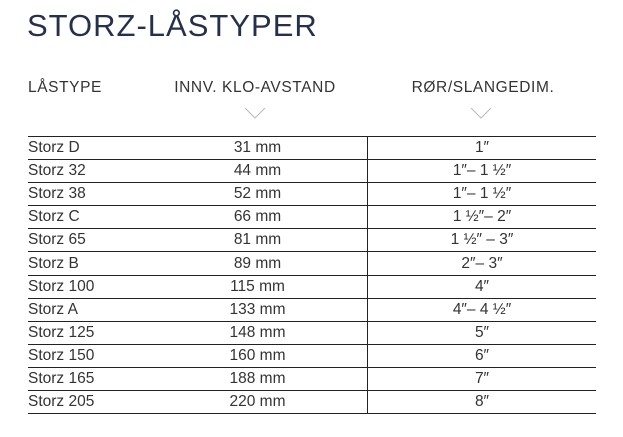 The height and width of the screenshot is (437, 623). What do you see at coordinates (258, 171) in the screenshot?
I see `claw-distance-cell: 44 mm` at bounding box center [258, 171].